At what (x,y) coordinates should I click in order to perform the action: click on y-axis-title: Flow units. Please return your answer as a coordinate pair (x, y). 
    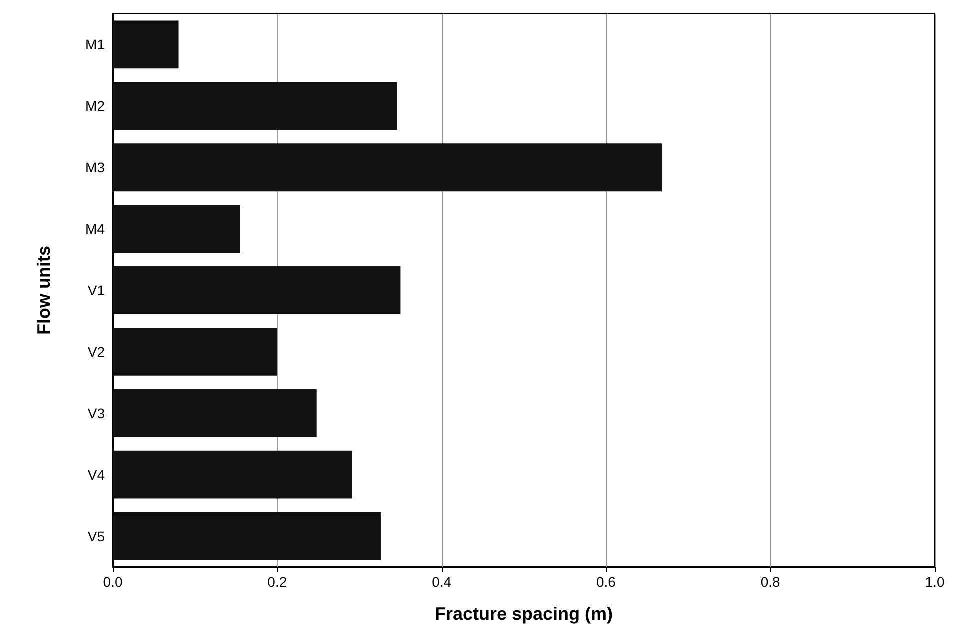
    Looking at the image, I should click on (44, 290).